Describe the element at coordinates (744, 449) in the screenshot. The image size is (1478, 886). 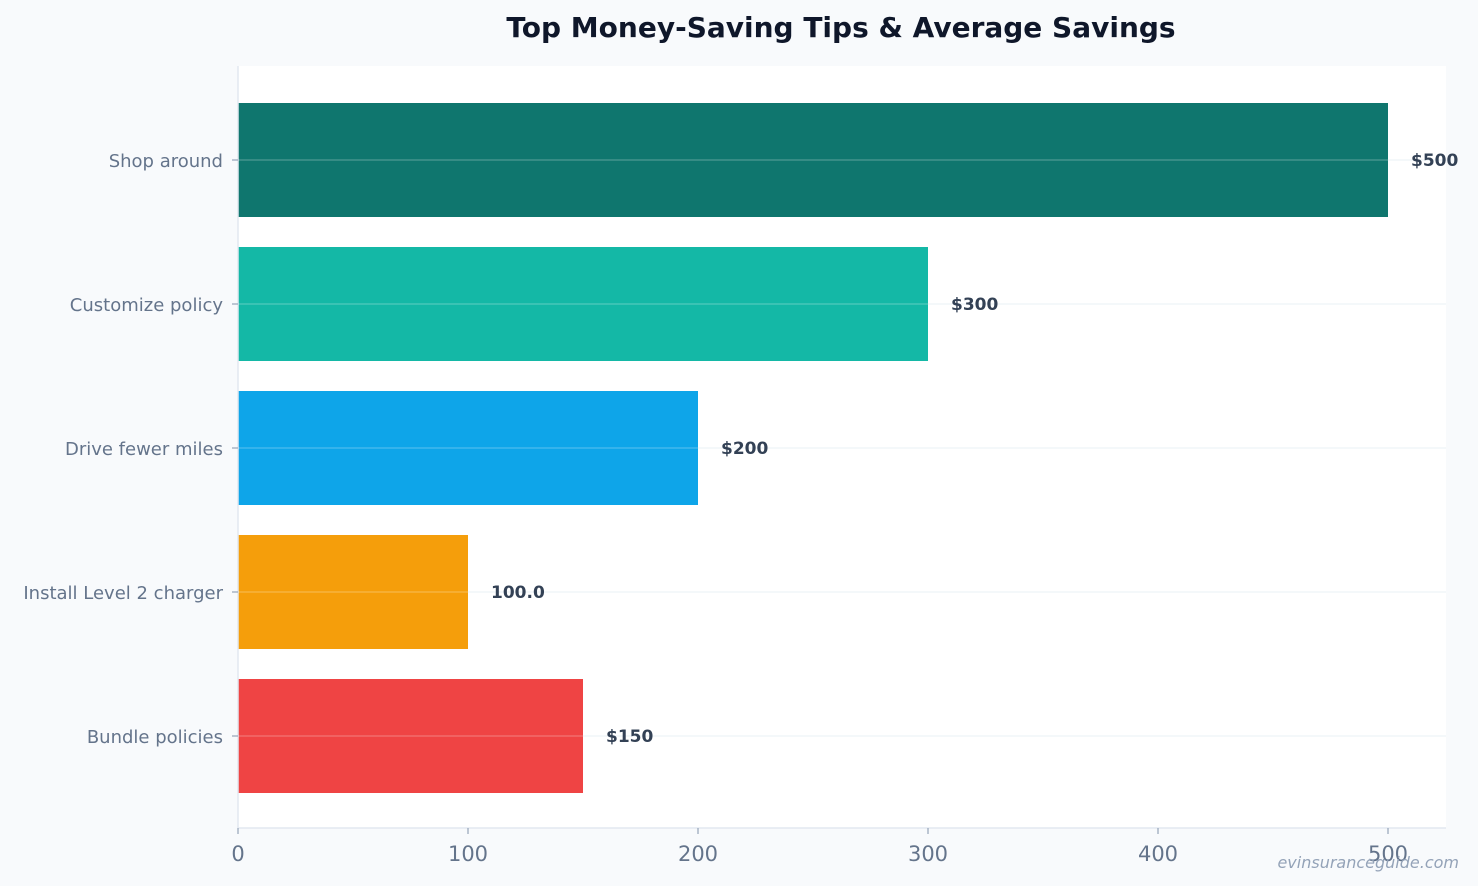
I see `data-label: $200` at that location.